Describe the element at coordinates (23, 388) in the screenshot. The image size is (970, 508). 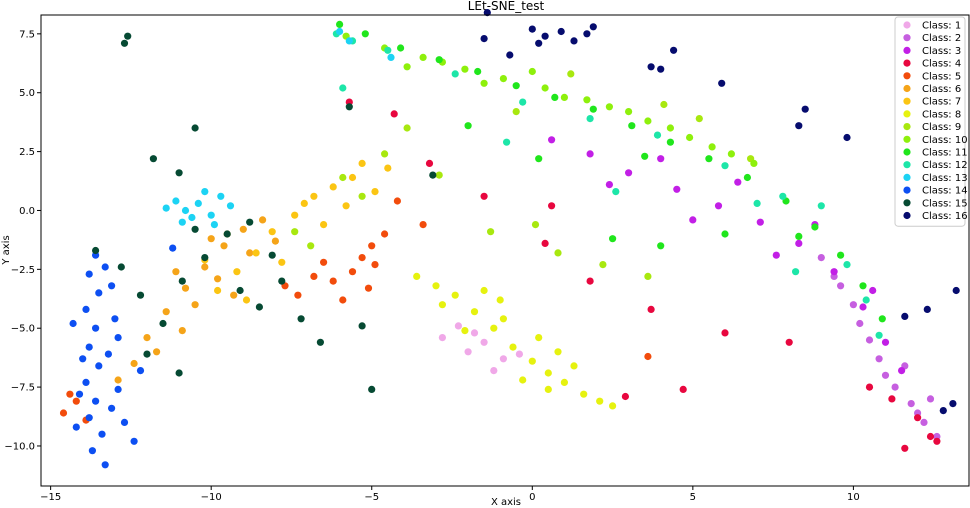
I see `y-tick-label: −7.5` at that location.